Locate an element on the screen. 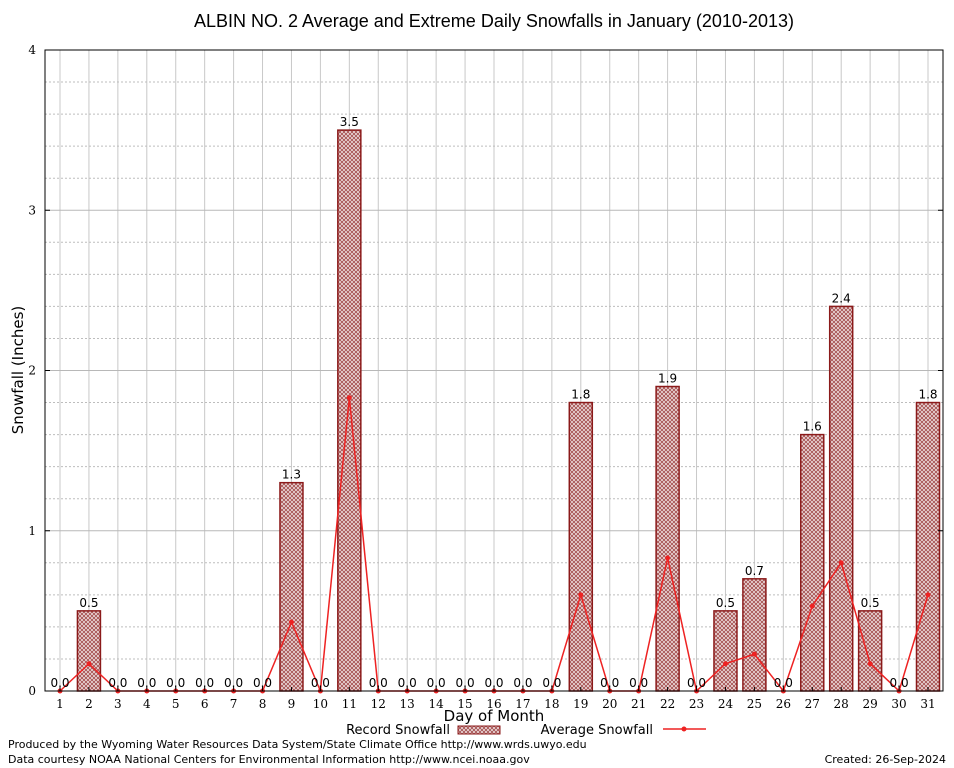 The width and height of the screenshot is (954, 768). y-tick-label: 2 is located at coordinates (32, 371).